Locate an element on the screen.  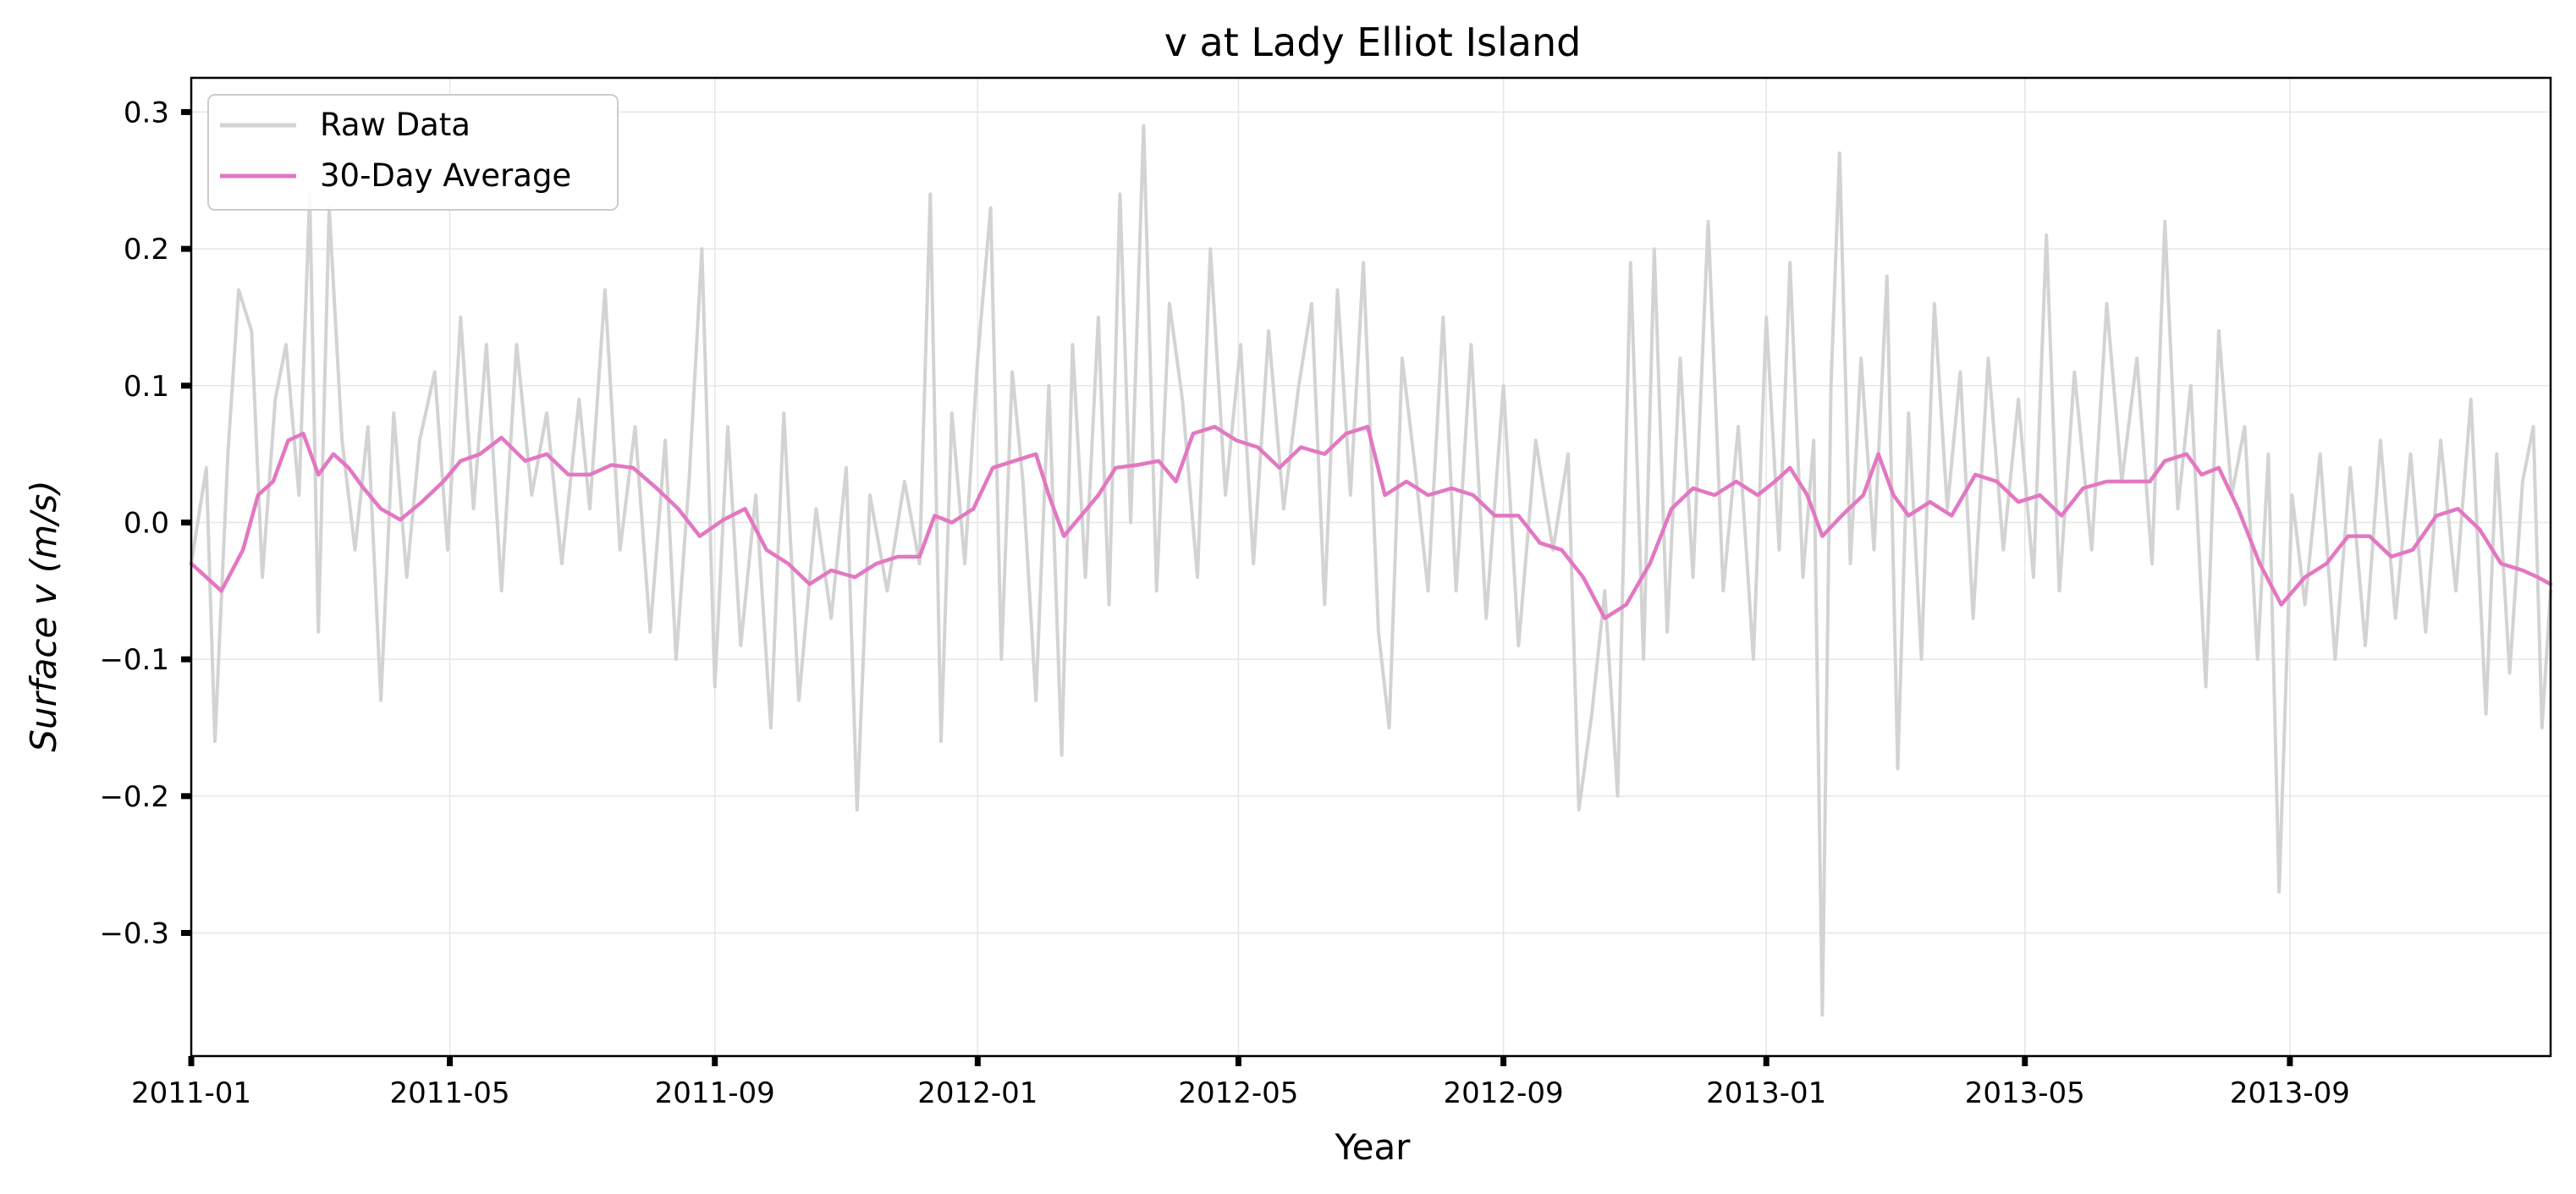
x-tick-label: 2013-09 is located at coordinates (2290, 1093).